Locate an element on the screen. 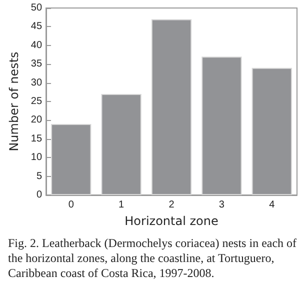  x-tick-label: 4 is located at coordinates (272, 205).